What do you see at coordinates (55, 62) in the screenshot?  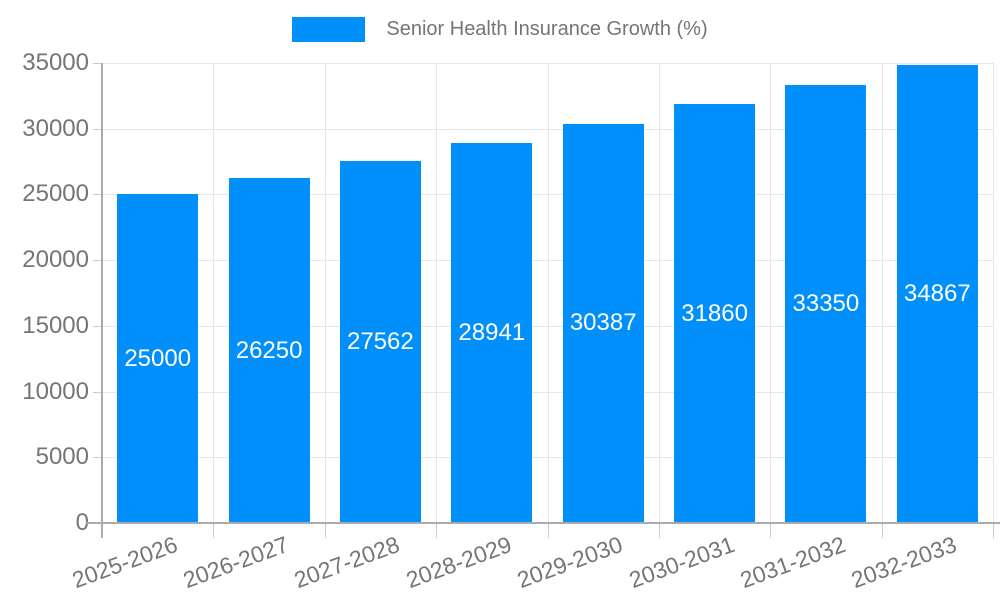 I see `y-axis-label: 35000` at bounding box center [55, 62].